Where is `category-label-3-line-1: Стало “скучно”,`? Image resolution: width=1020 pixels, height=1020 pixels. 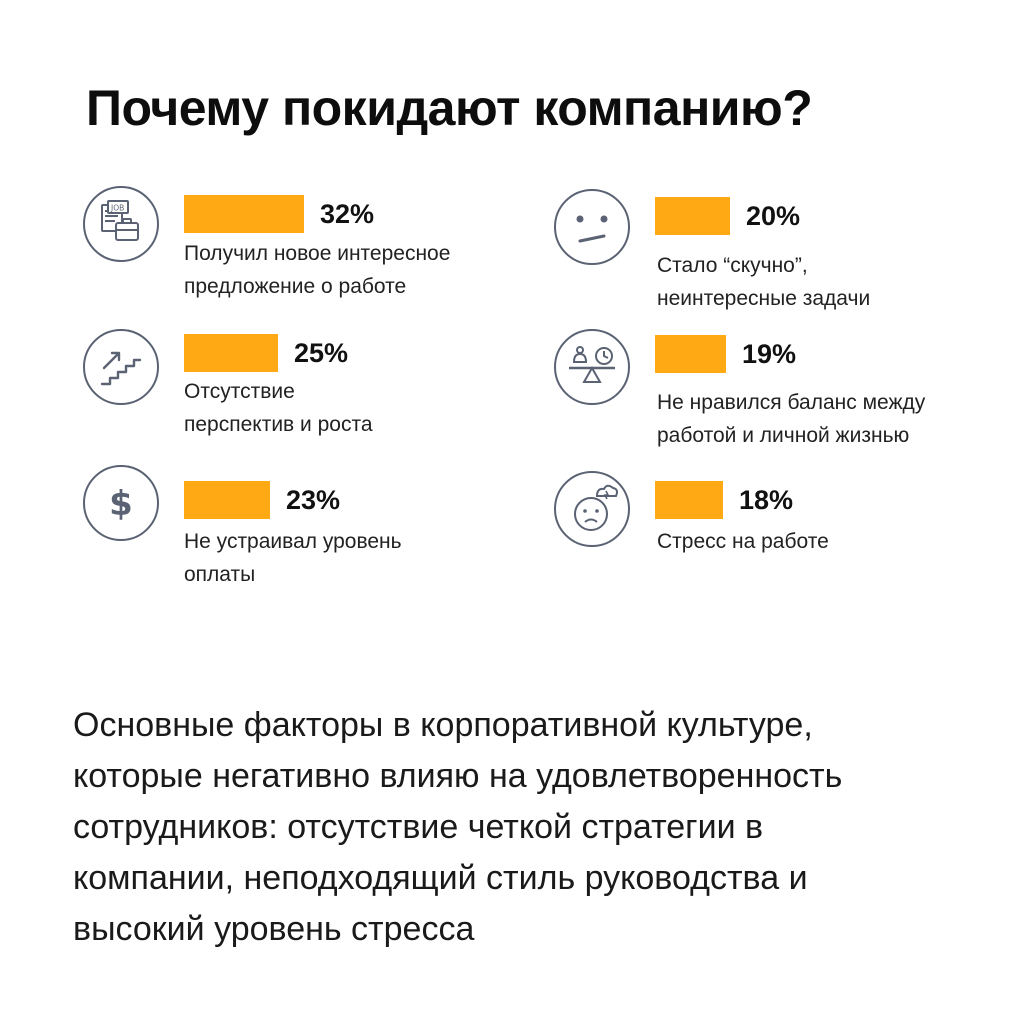 category-label-3-line-1: Стало “скучно”, is located at coordinates (732, 265).